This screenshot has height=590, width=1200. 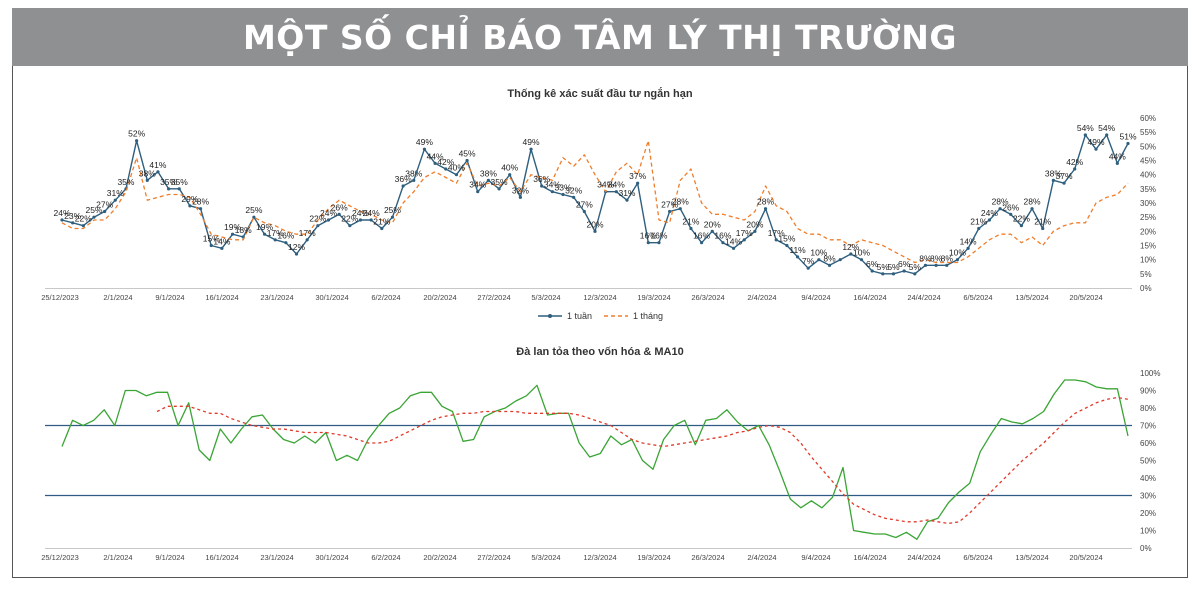 What do you see at coordinates (1146, 548) in the screenshot?
I see `chart-2-y-tick: 0%` at bounding box center [1146, 548].